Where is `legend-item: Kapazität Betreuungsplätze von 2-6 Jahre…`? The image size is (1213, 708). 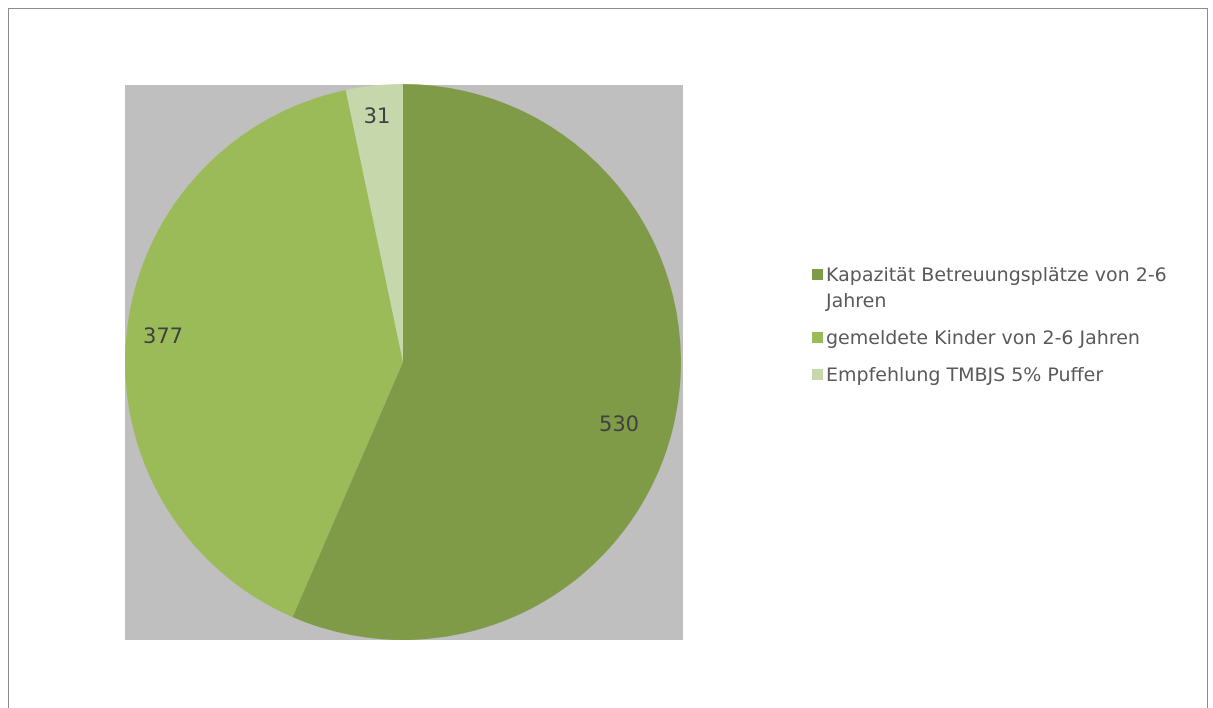 legend-item: Kapazität Betreuungsplätze von 2-6 Jahre… is located at coordinates (1007, 288).